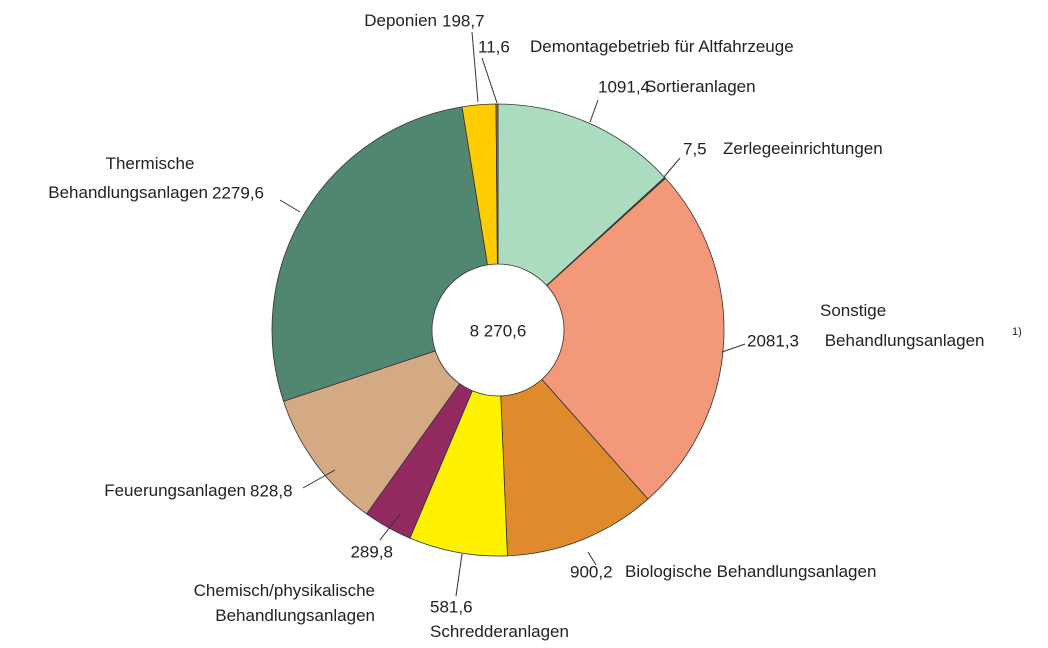 Image resolution: width=1048 pixels, height=648 pixels. I want to click on total-label: 8 270,6, so click(498, 330).